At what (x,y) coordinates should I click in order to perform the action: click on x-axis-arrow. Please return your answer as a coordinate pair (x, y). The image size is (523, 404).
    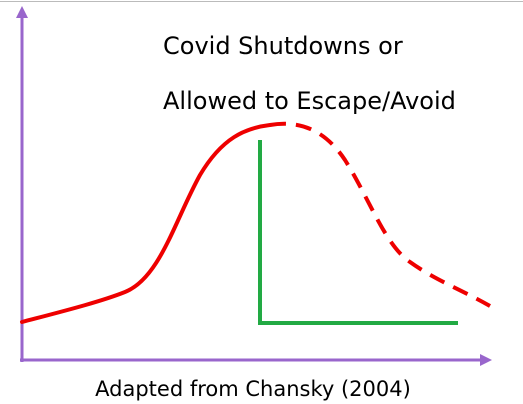
    Looking at the image, I should click on (486, 360).